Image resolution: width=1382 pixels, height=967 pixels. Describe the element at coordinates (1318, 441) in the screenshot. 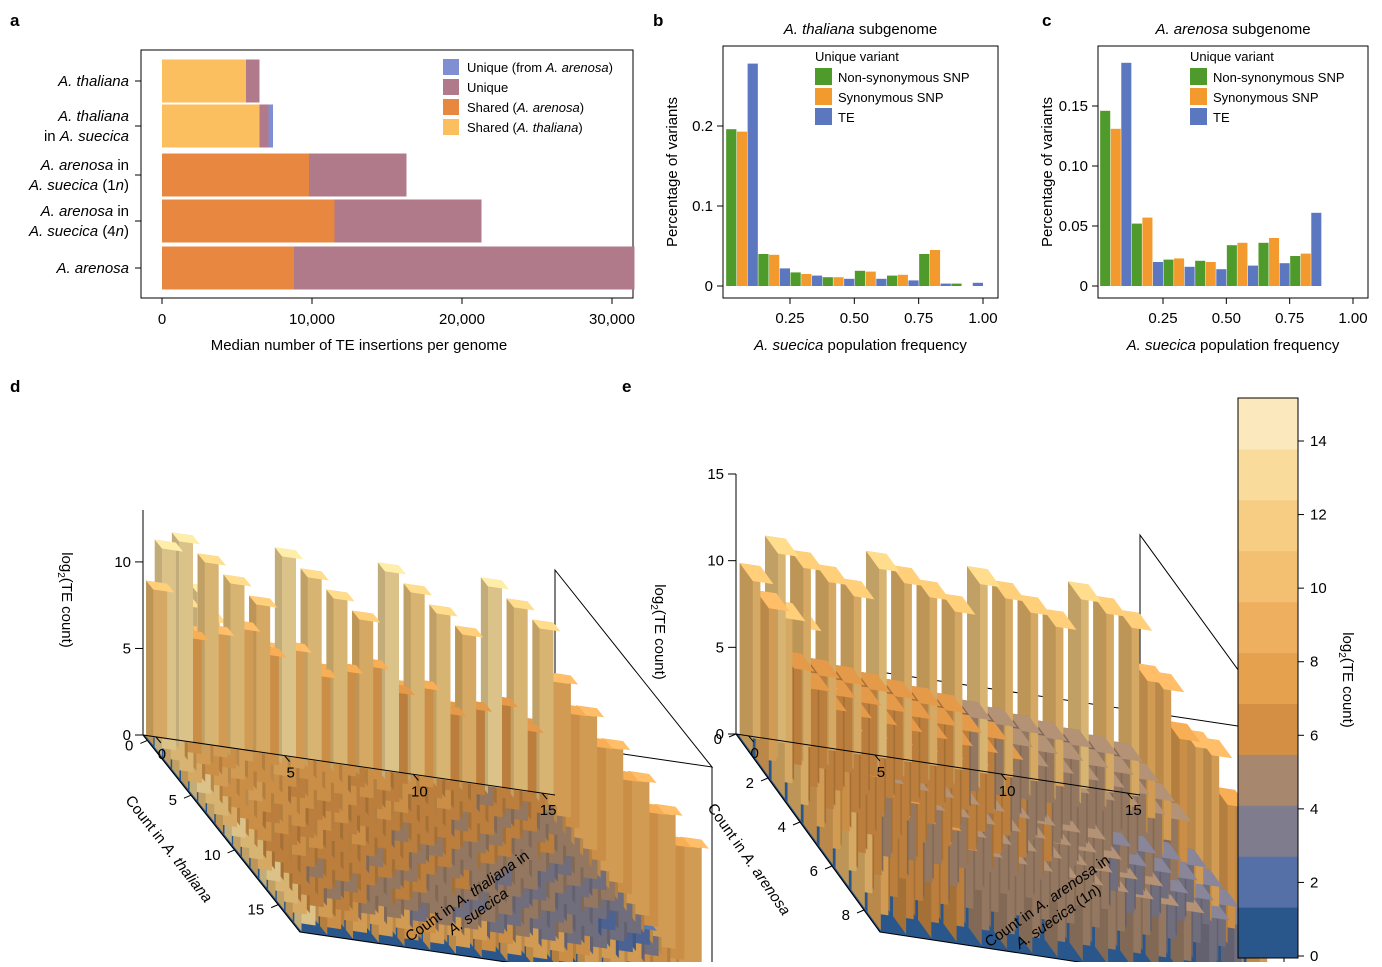

I see `colorbar-tick-label: 14` at that location.